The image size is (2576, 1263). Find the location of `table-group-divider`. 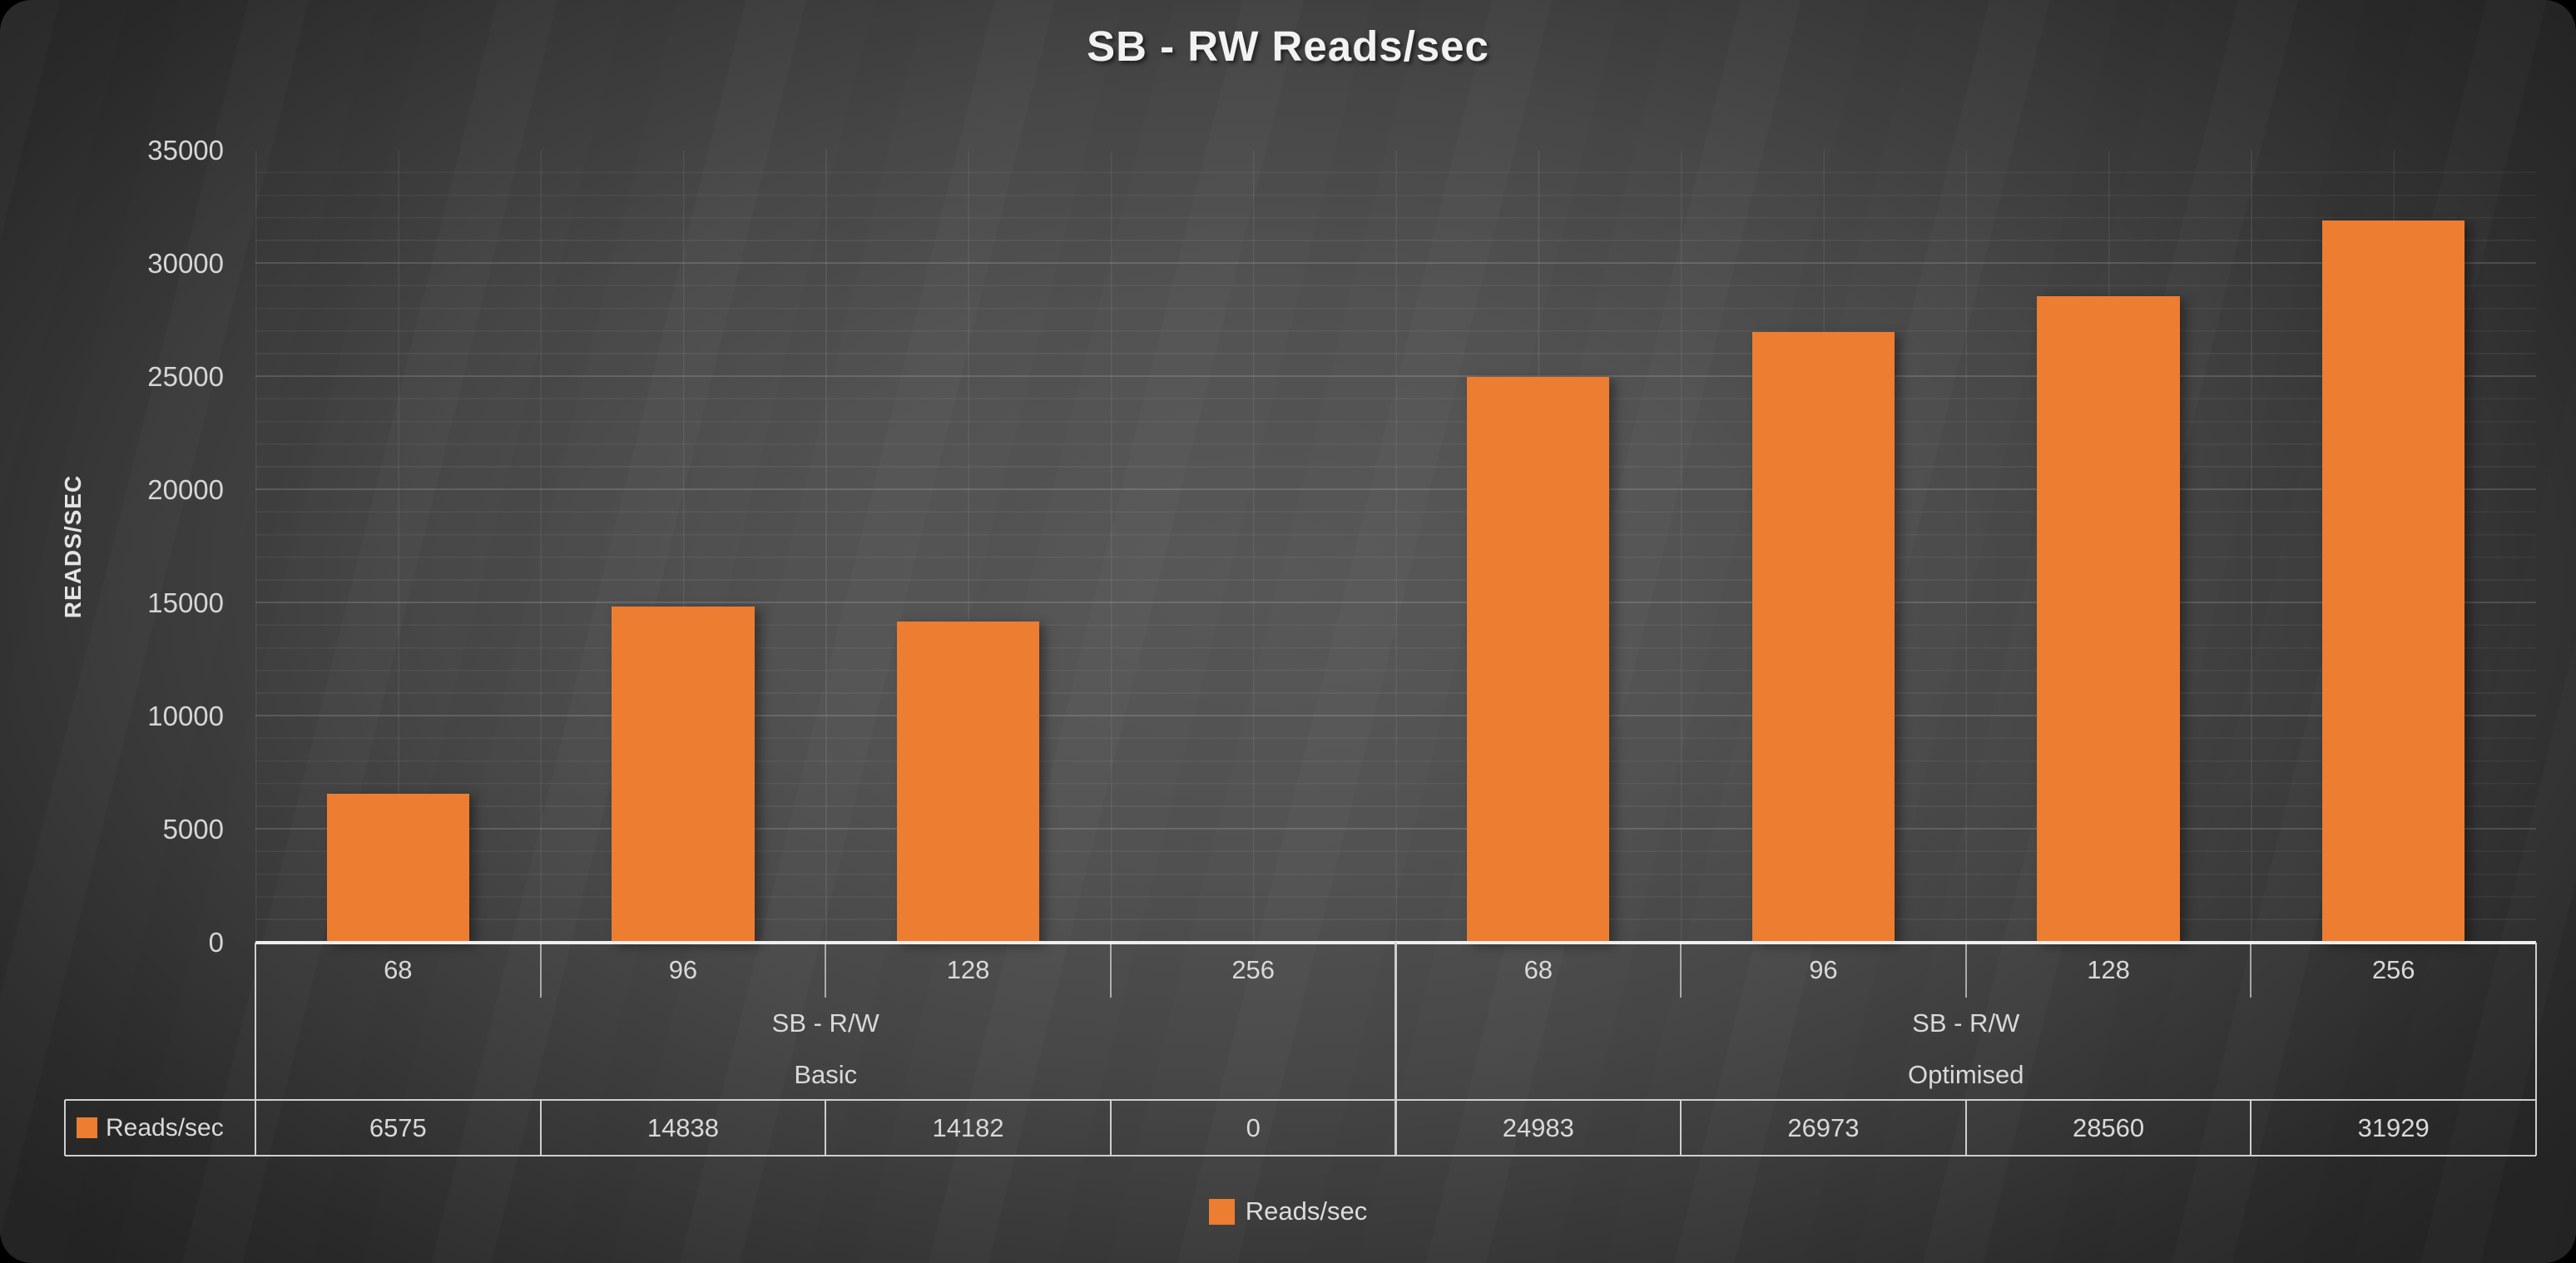

table-group-divider is located at coordinates (1396, 1049).